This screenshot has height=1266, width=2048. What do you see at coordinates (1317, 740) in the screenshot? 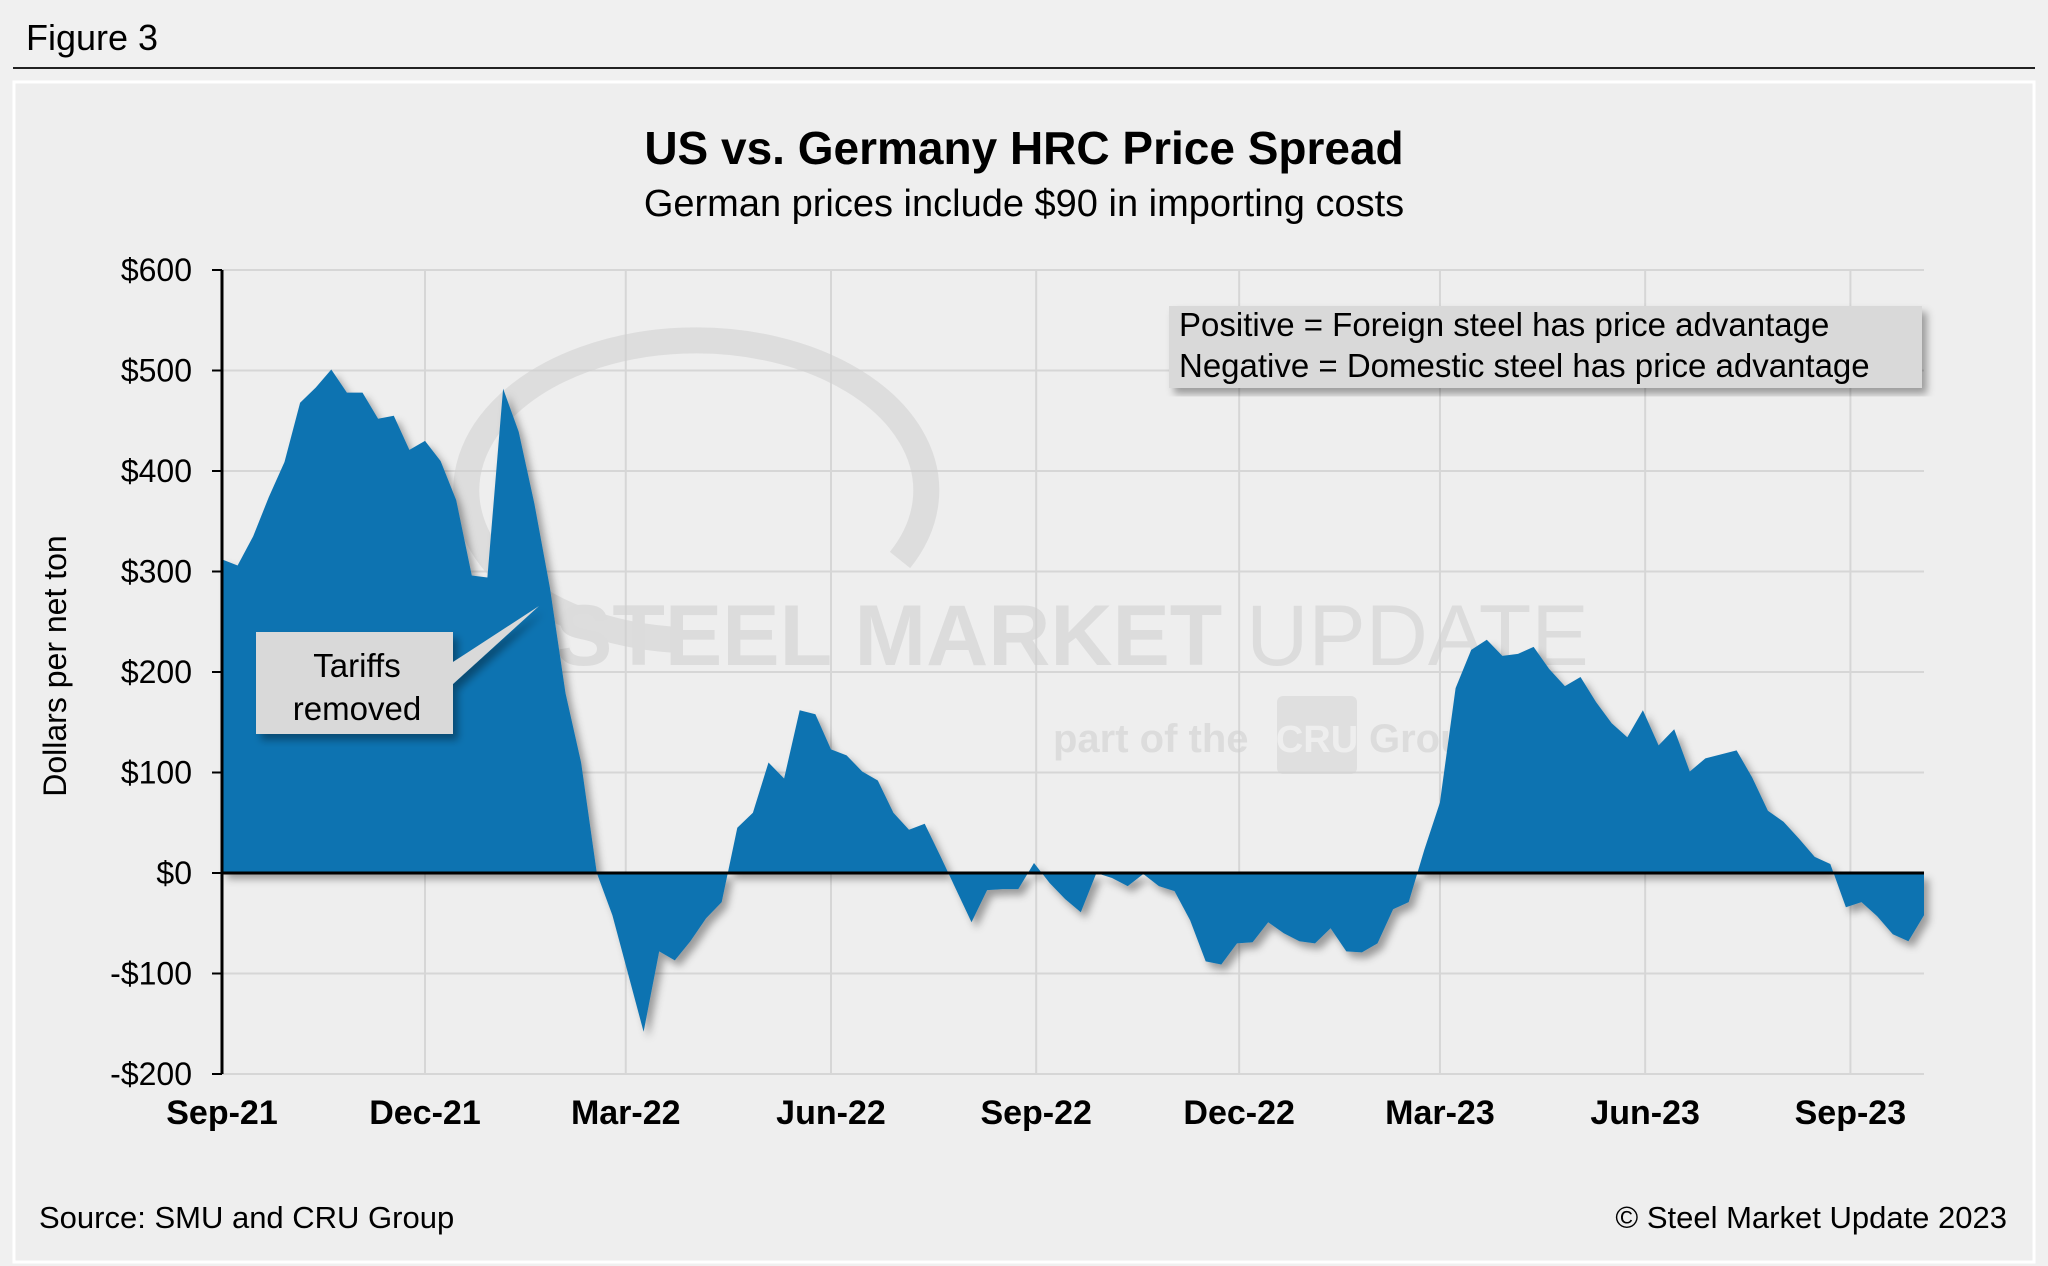
I see `watermark-cru-logo: CRU` at bounding box center [1317, 740].